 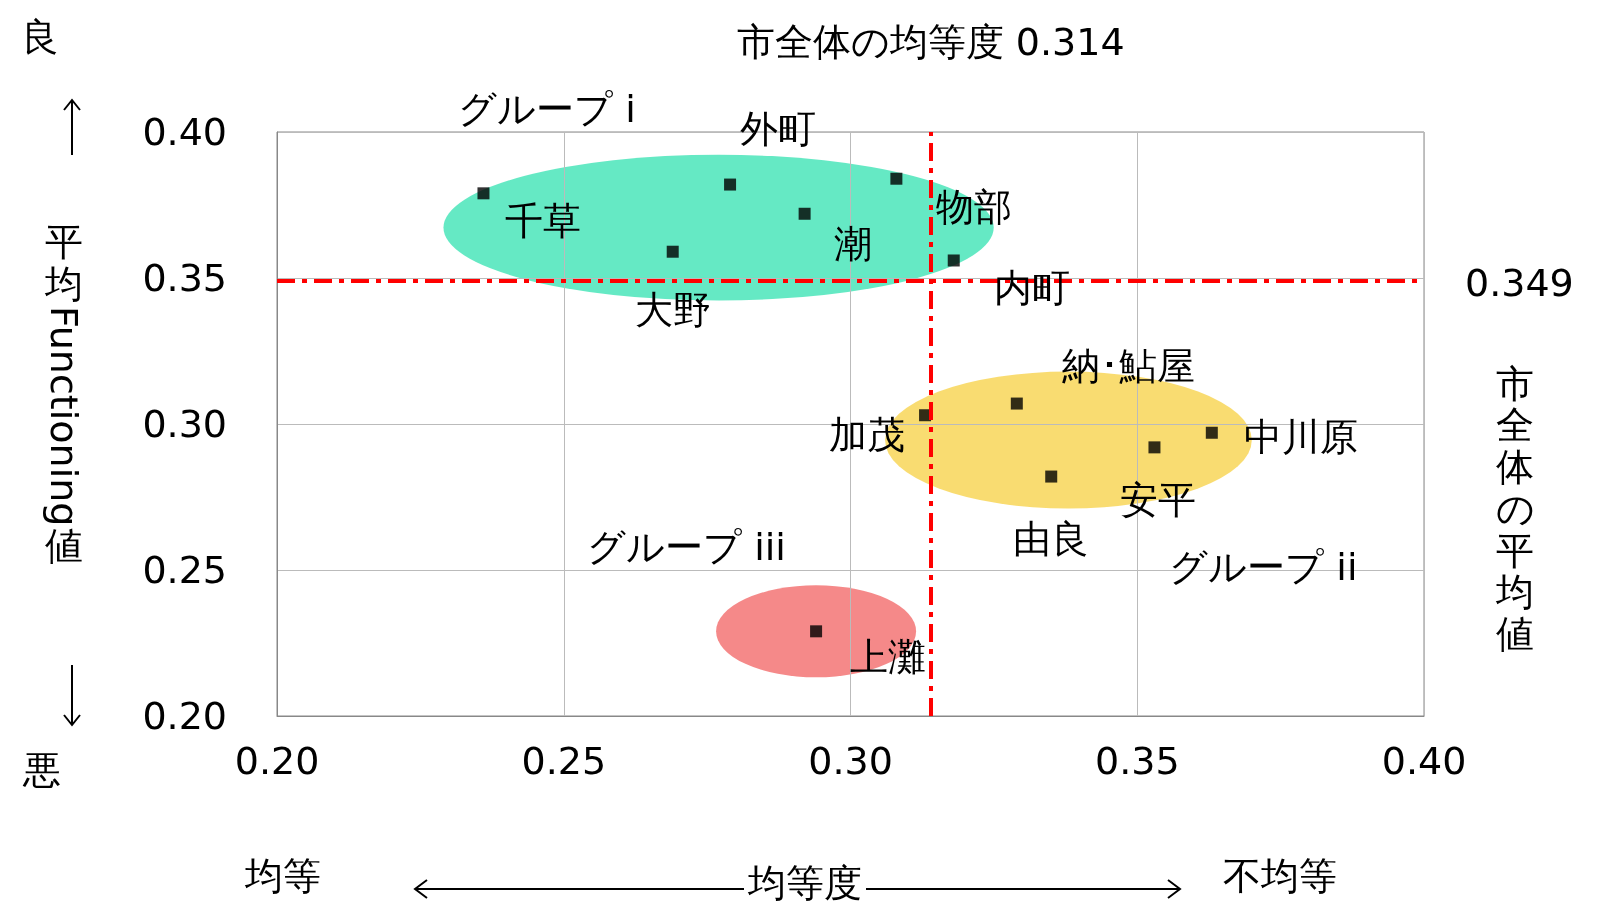 I want to click on ref-line-label: 0.349, so click(x=1519, y=282).